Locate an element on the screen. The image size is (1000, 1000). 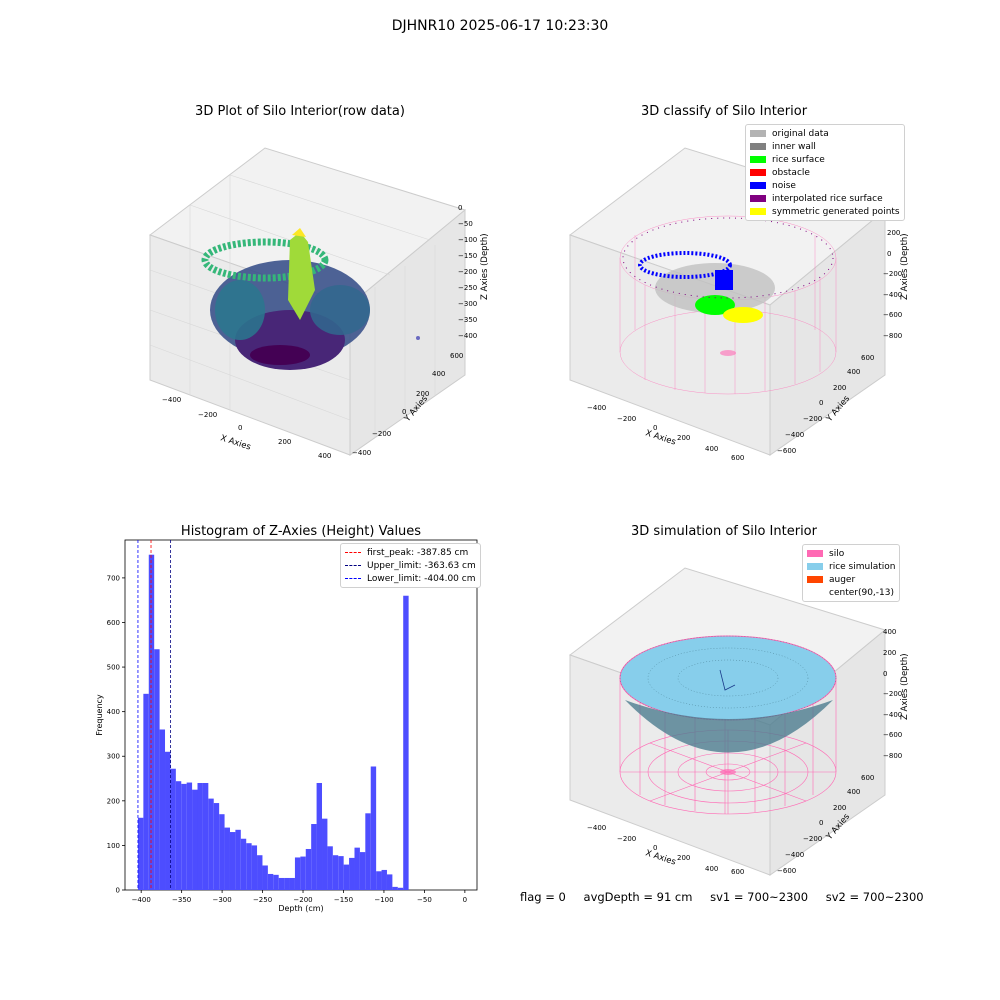
p1-ztick-4: −200 is located at coordinates (467, 272).